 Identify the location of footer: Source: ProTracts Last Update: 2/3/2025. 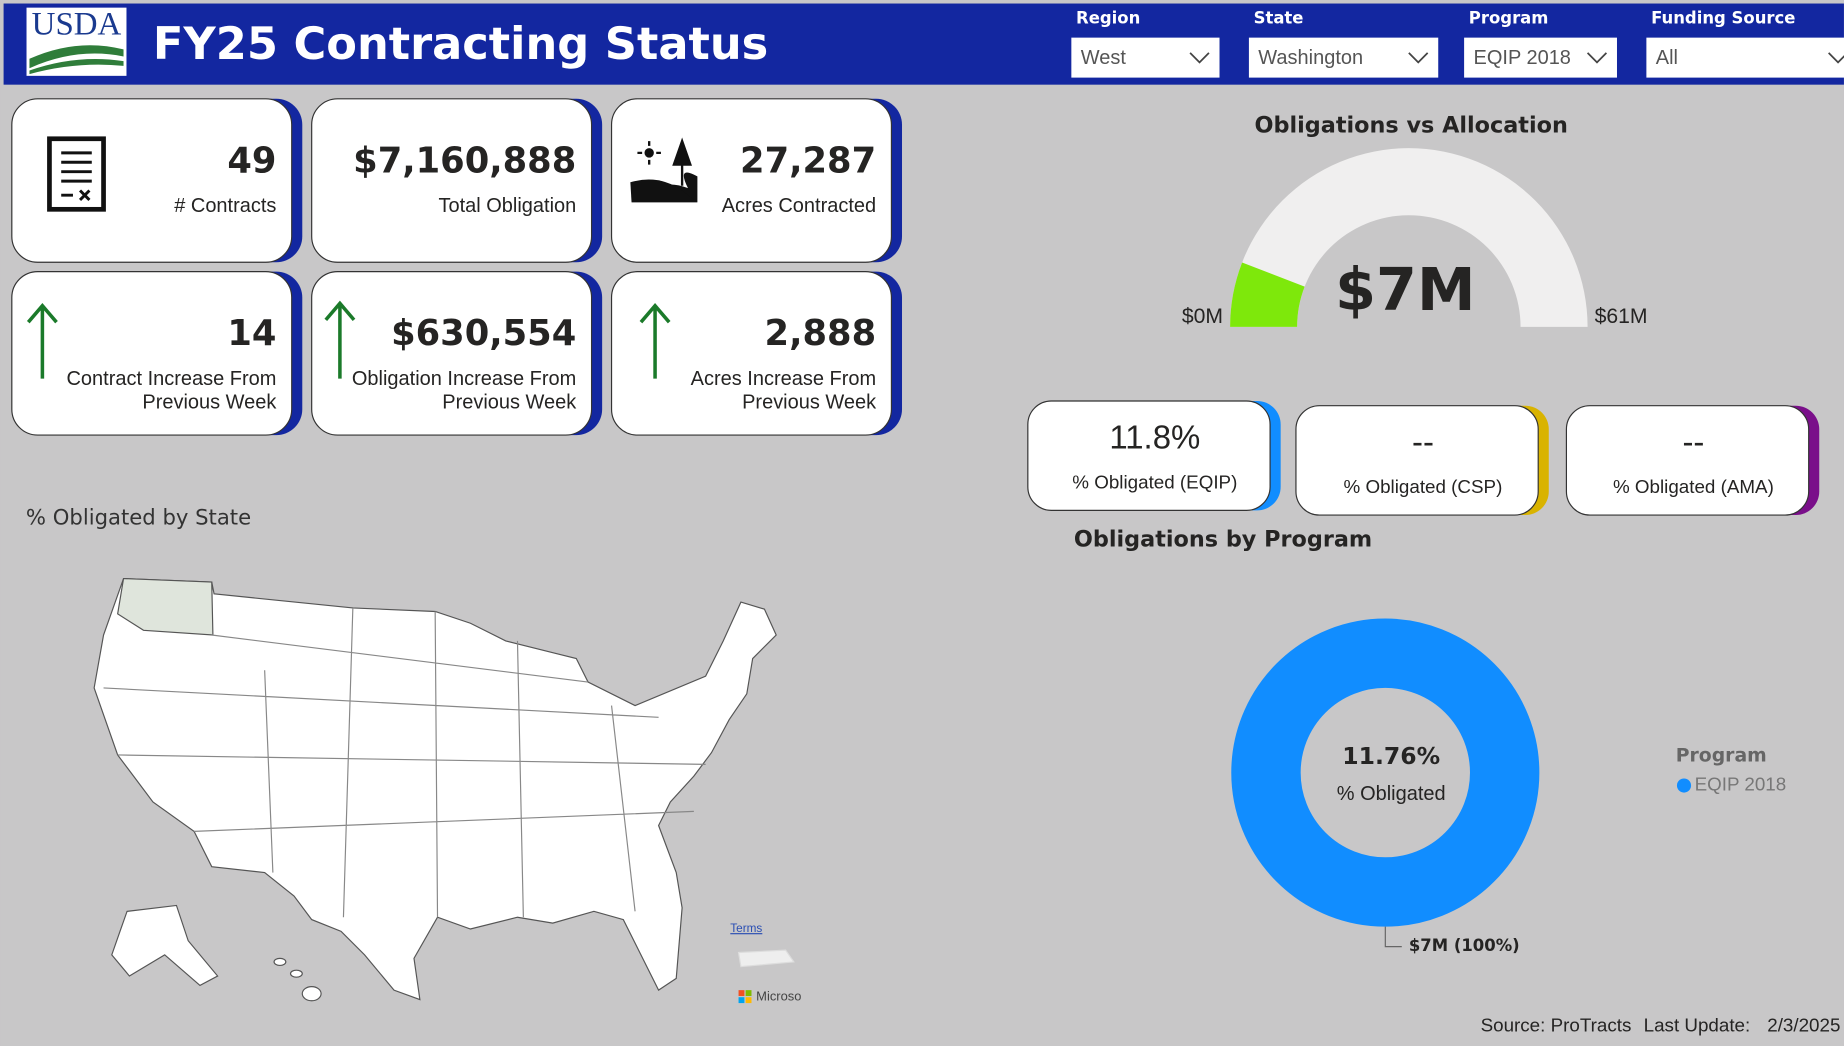
(1661, 1025).